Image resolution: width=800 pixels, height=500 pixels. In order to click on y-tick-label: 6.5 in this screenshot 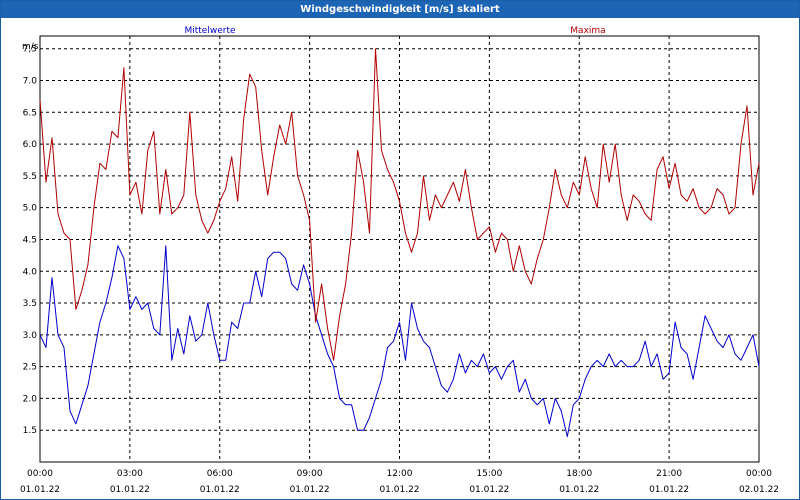, I will do `click(30, 113)`.